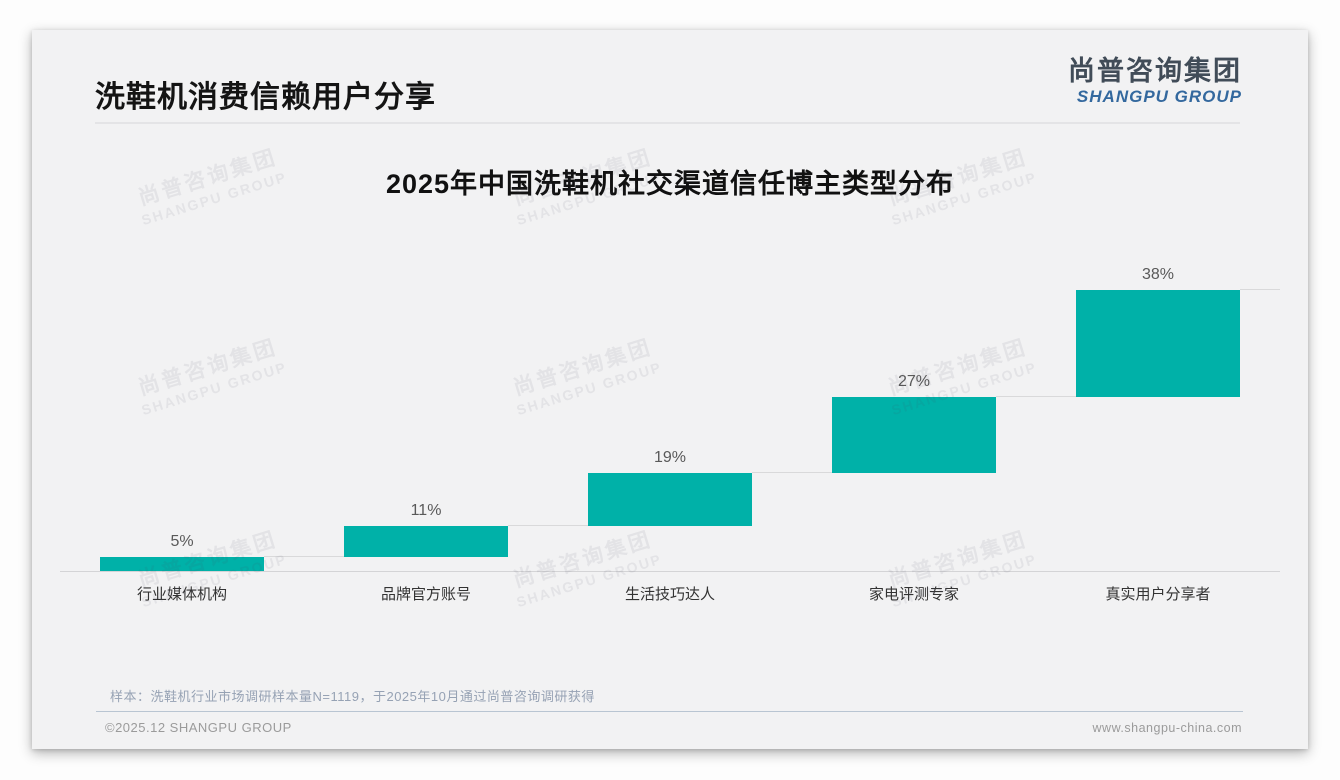 The height and width of the screenshot is (780, 1340). Describe the element at coordinates (669, 711) in the screenshot. I see `footer-divider` at that location.